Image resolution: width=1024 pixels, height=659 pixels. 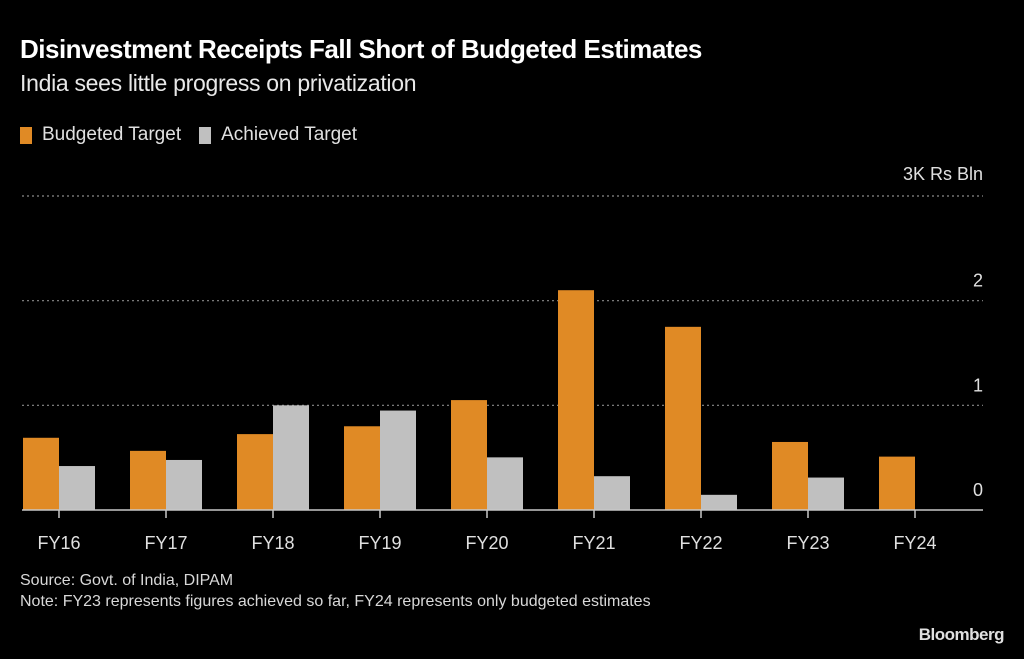 I want to click on legend-swatch-achieved, so click(x=205, y=135).